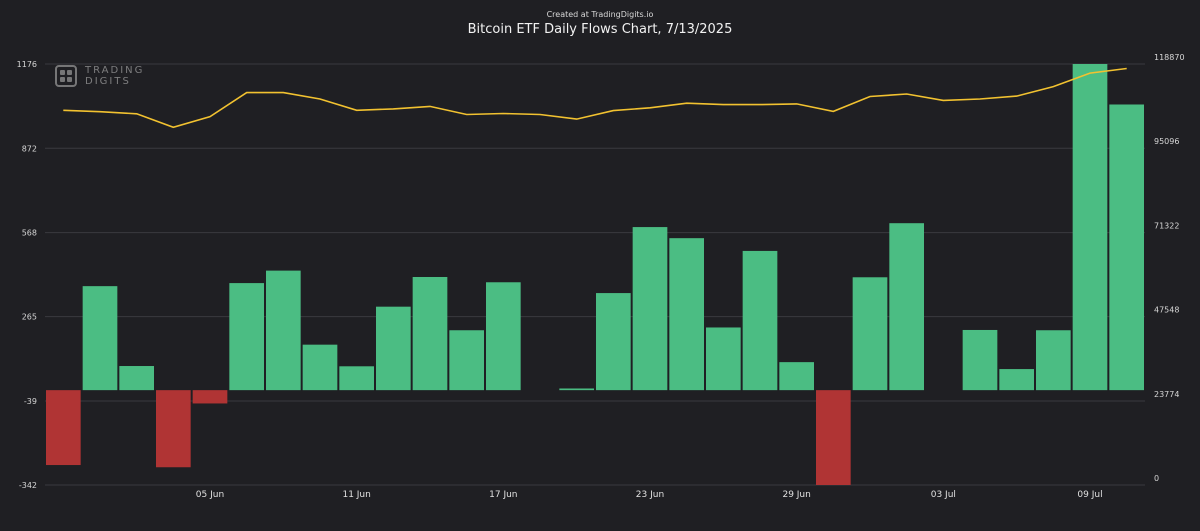 This screenshot has width=1200, height=531. Describe the element at coordinates (1166, 141) in the screenshot. I see `right-tick-label-4: 95096` at that location.